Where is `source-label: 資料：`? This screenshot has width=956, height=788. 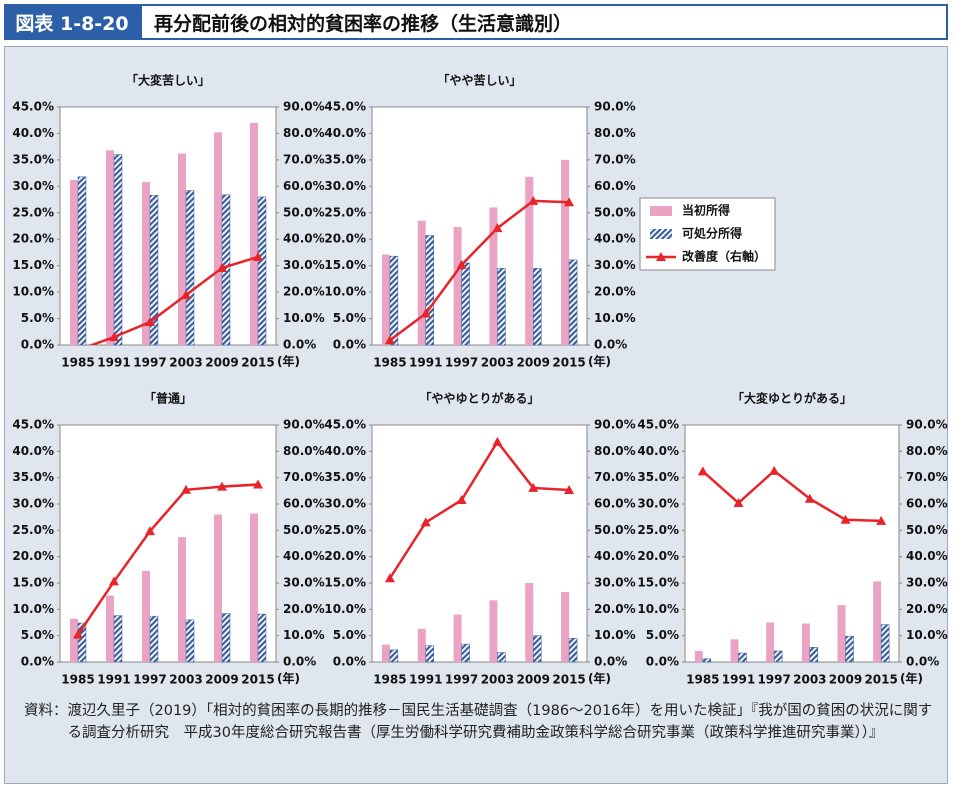
source-label: 資料： is located at coordinates (46, 711).